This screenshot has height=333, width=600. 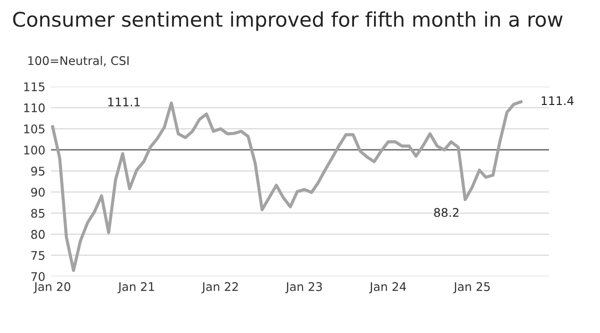 What do you see at coordinates (558, 101) in the screenshot?
I see `annotation: 111.4` at bounding box center [558, 101].